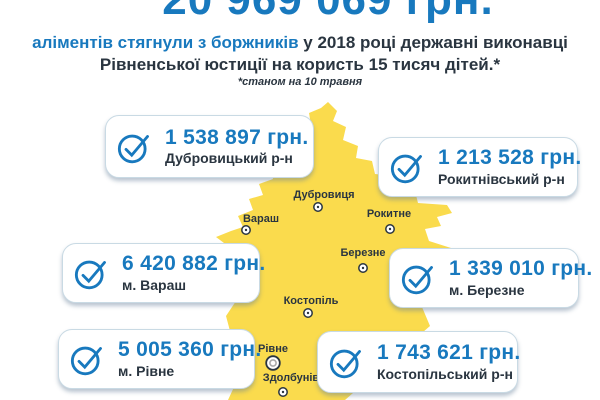 This screenshot has height=400, width=600. Describe the element at coordinates (190, 350) in the screenshot. I see `callout-amount: 5 005 360 грн.` at that location.